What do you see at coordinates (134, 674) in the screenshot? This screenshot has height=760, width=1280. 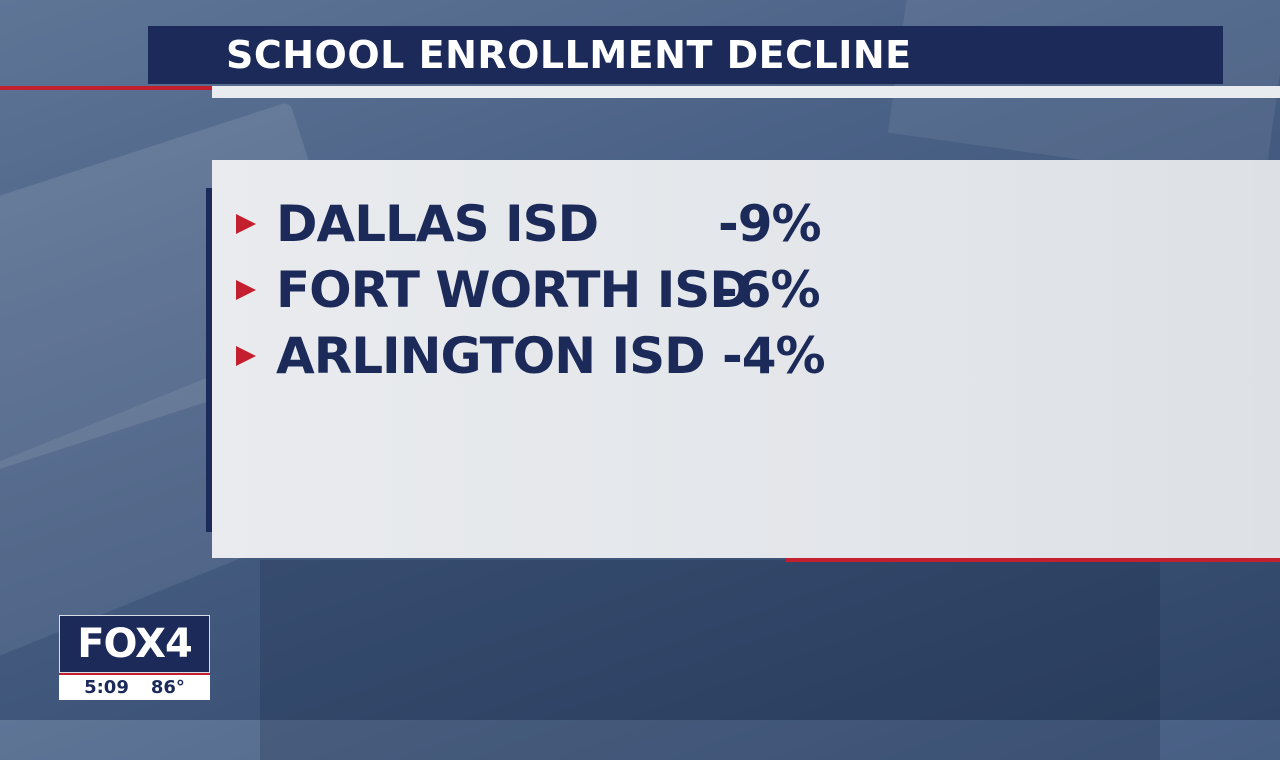 I see `logo-rule` at bounding box center [134, 674].